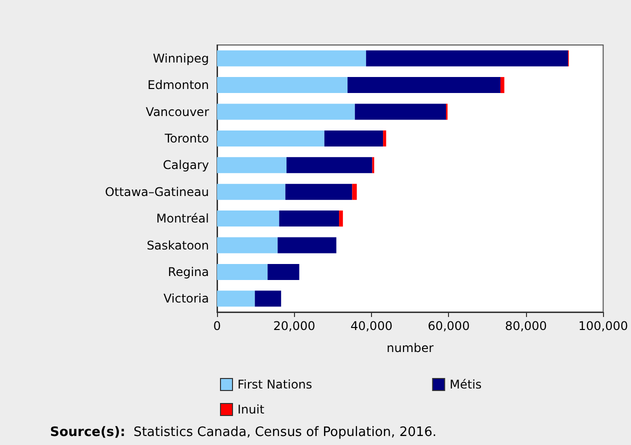 The height and width of the screenshot is (445, 631). Describe the element at coordinates (466, 385) in the screenshot. I see `legend-label: Métis` at that location.